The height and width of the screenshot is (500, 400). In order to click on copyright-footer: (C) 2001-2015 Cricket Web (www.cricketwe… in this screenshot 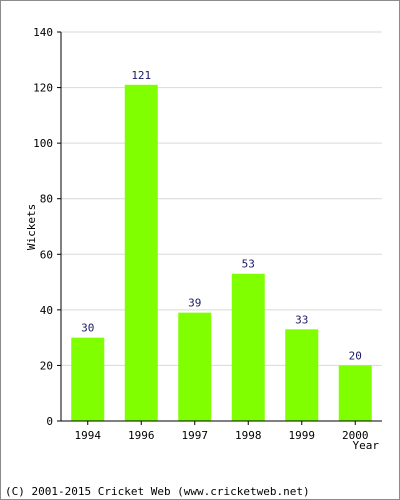, I will do `click(157, 491)`.